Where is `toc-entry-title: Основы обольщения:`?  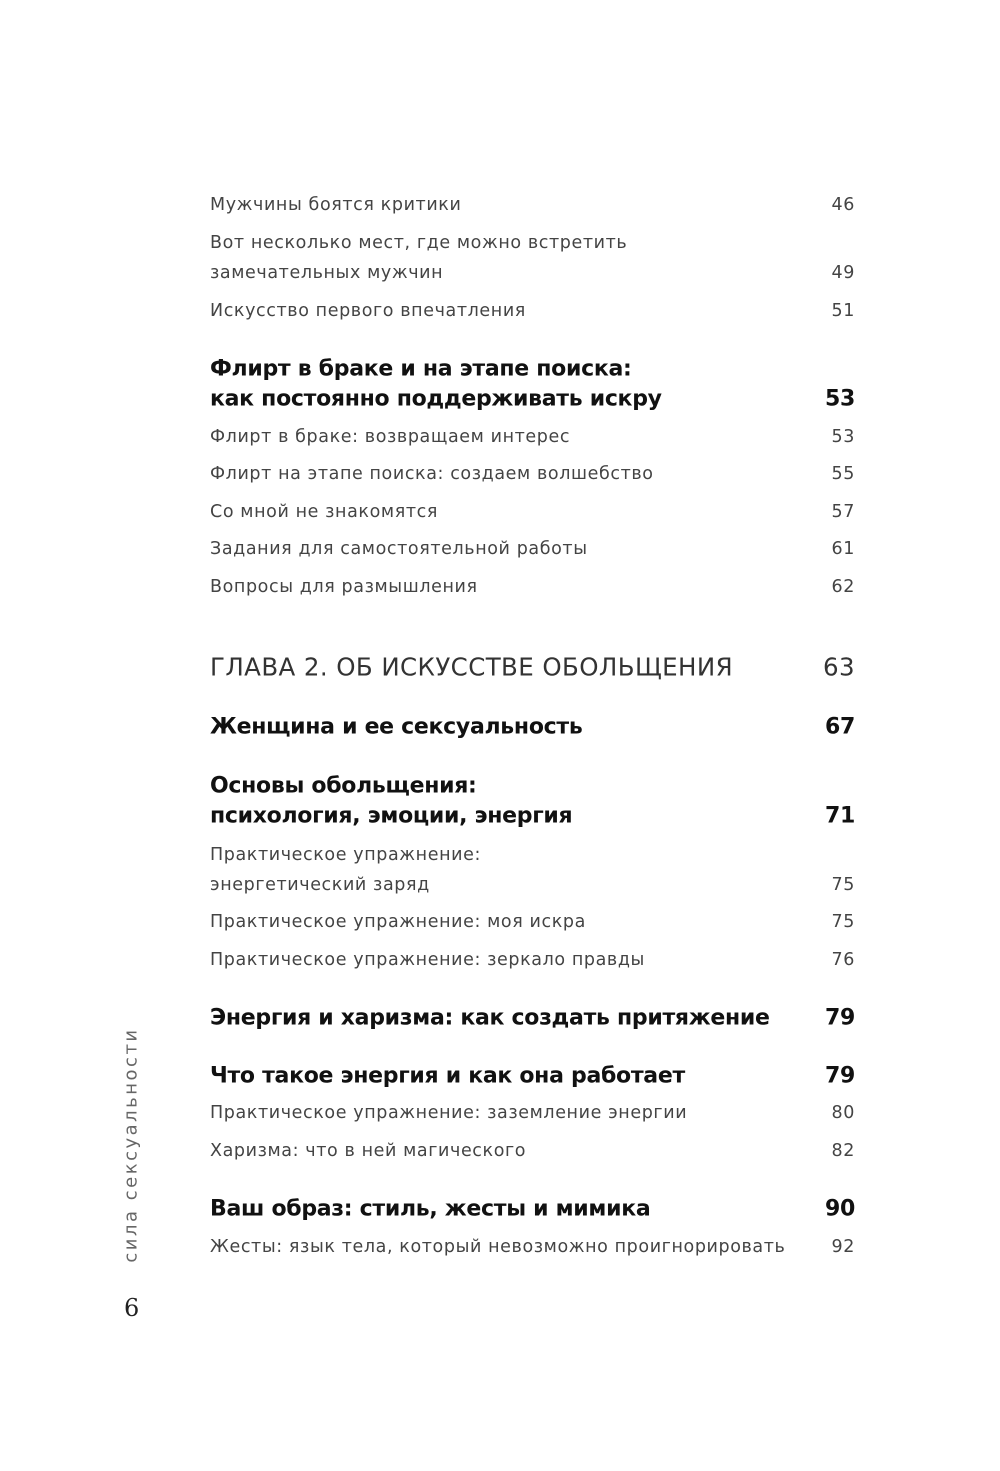
toc-entry-title: Основы обольщения: is located at coordinates (343, 786).